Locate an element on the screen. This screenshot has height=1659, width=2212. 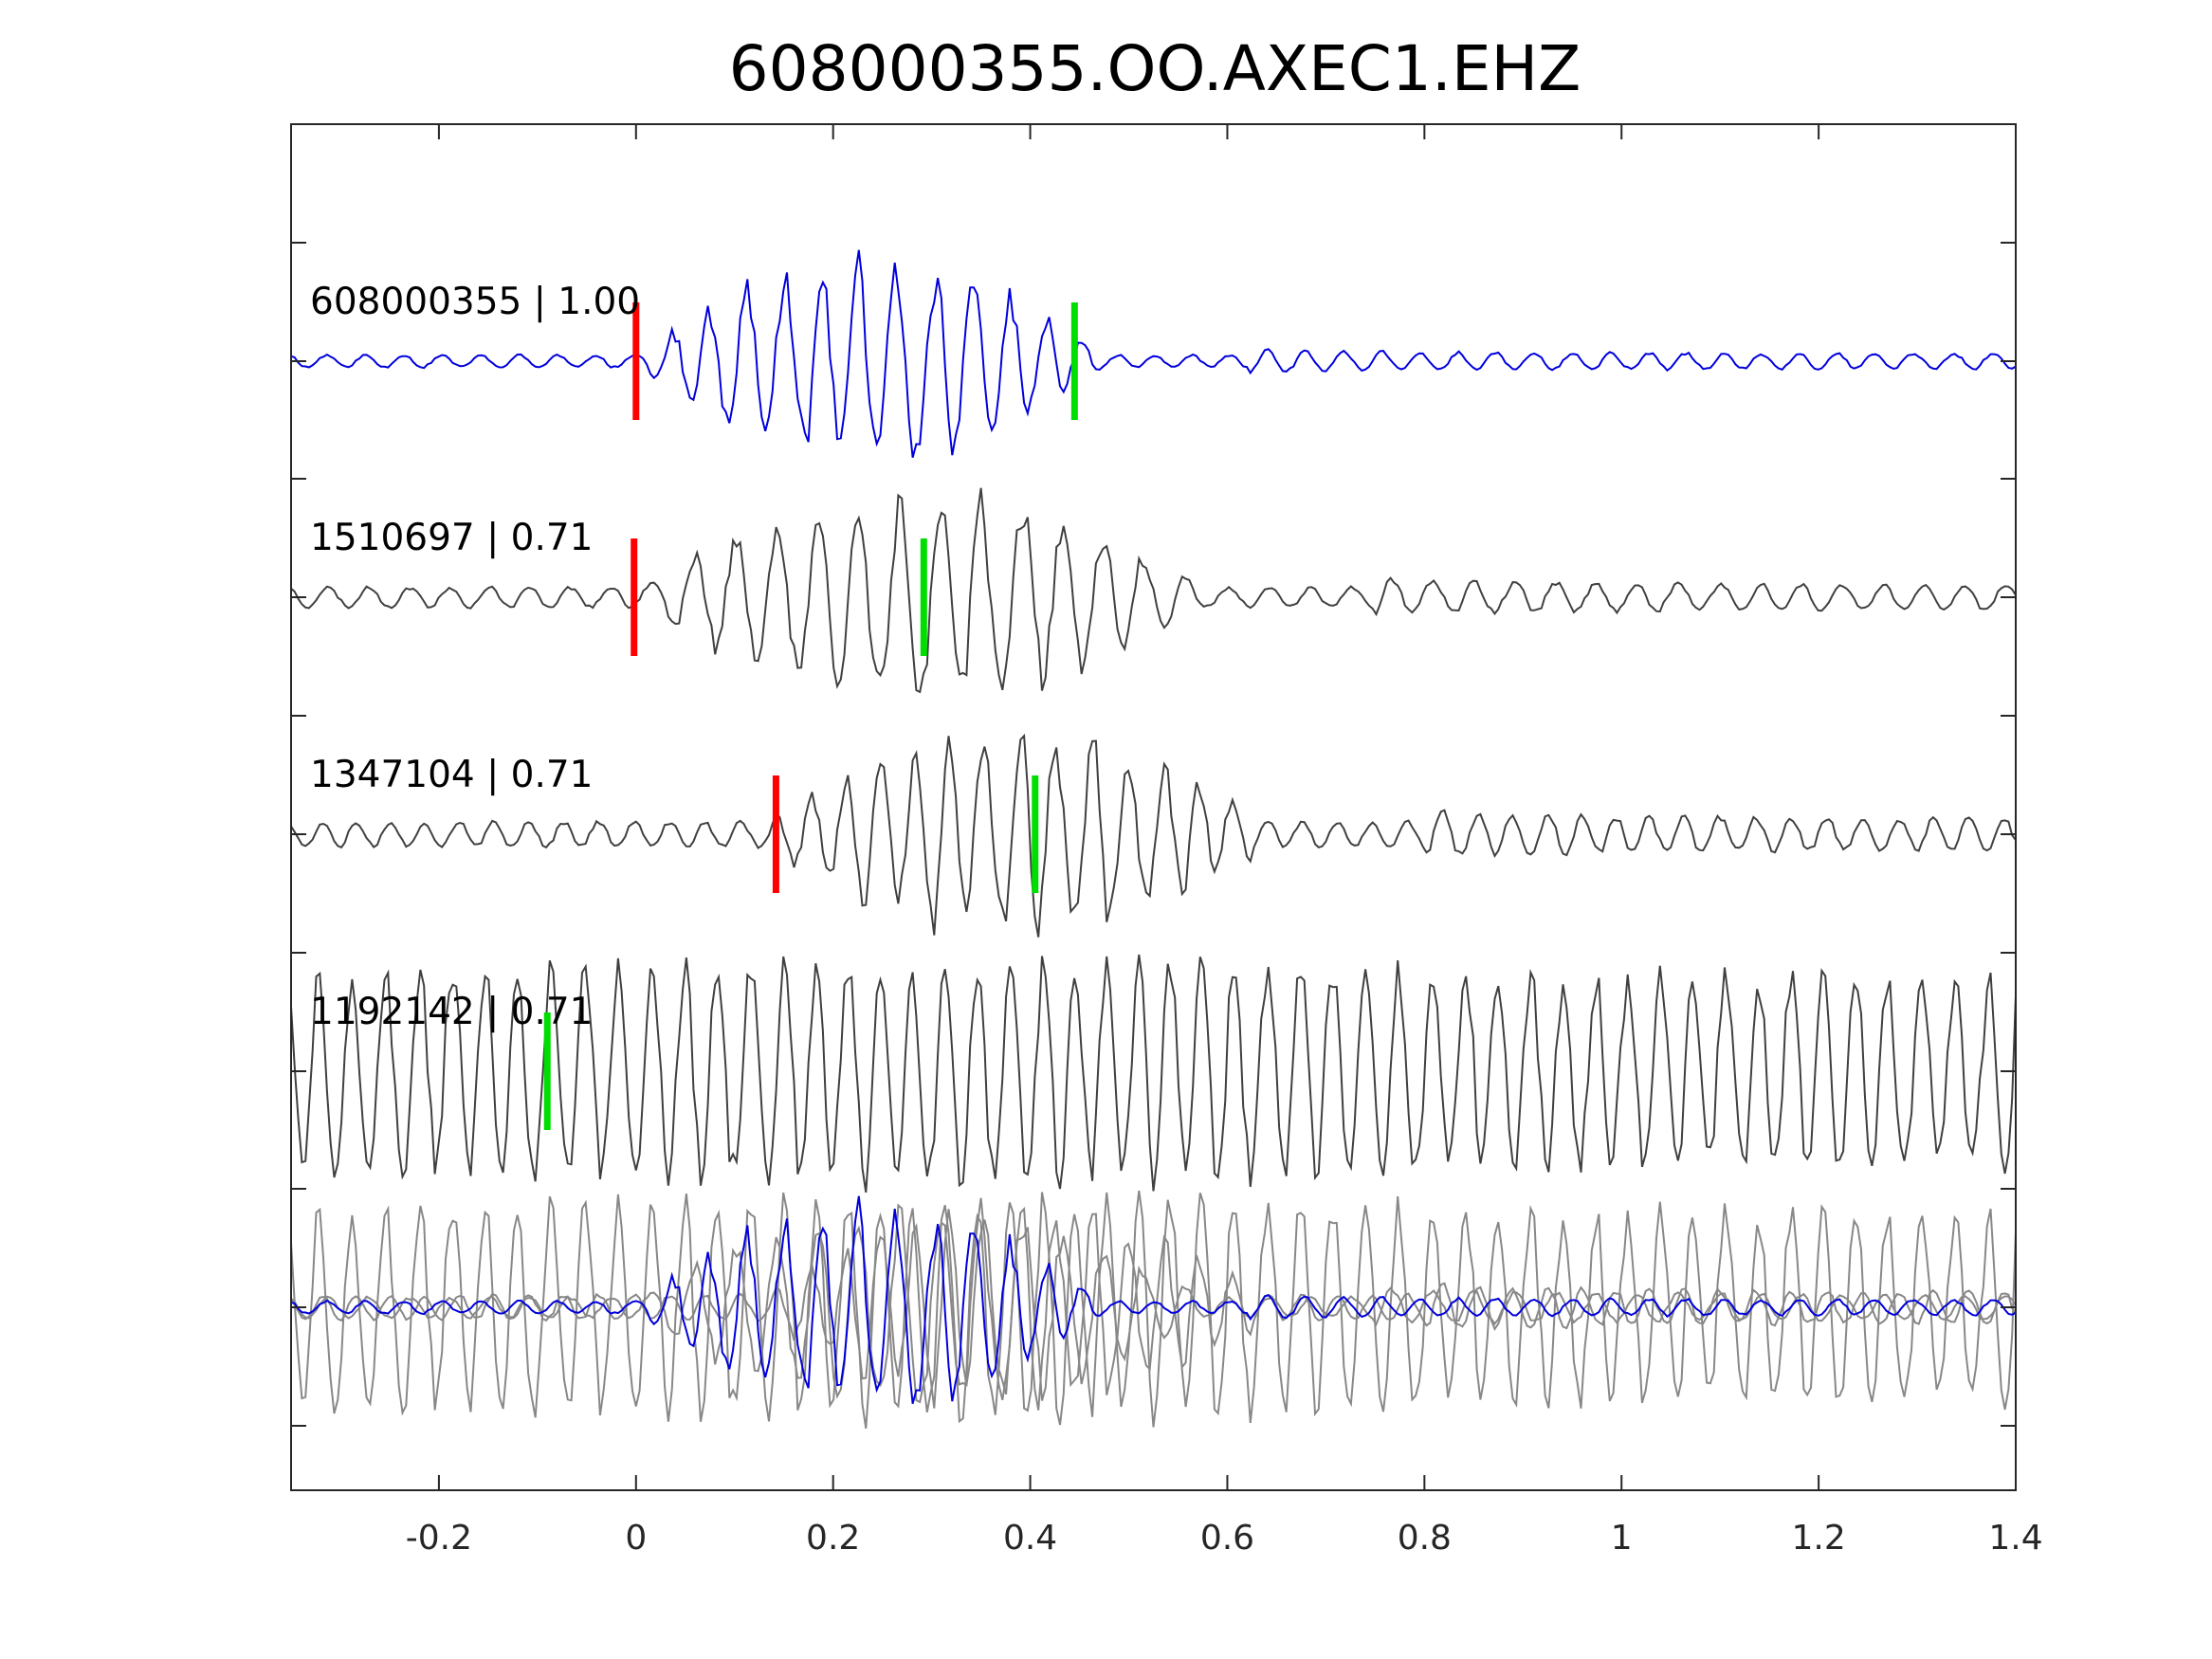
x-tick-label: 0.2 is located at coordinates (833, 1538).